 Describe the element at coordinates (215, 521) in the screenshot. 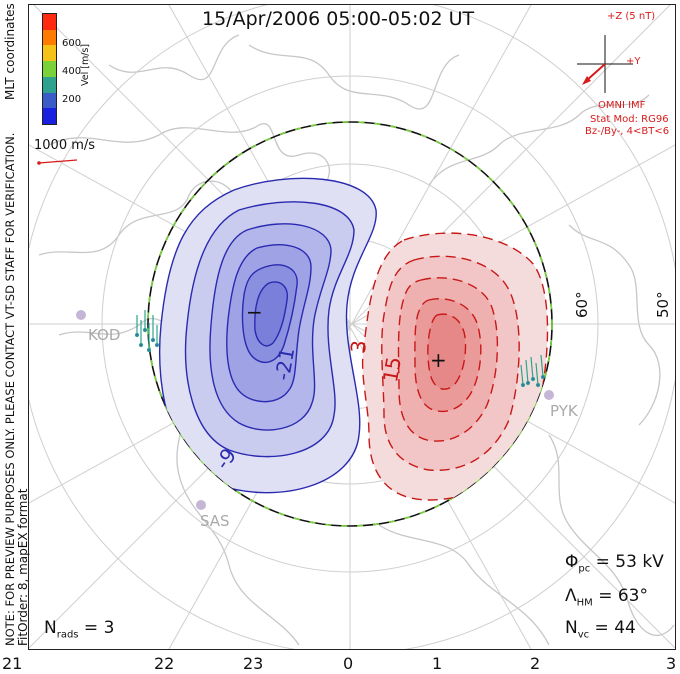

I see `station-sas: SAS` at that location.